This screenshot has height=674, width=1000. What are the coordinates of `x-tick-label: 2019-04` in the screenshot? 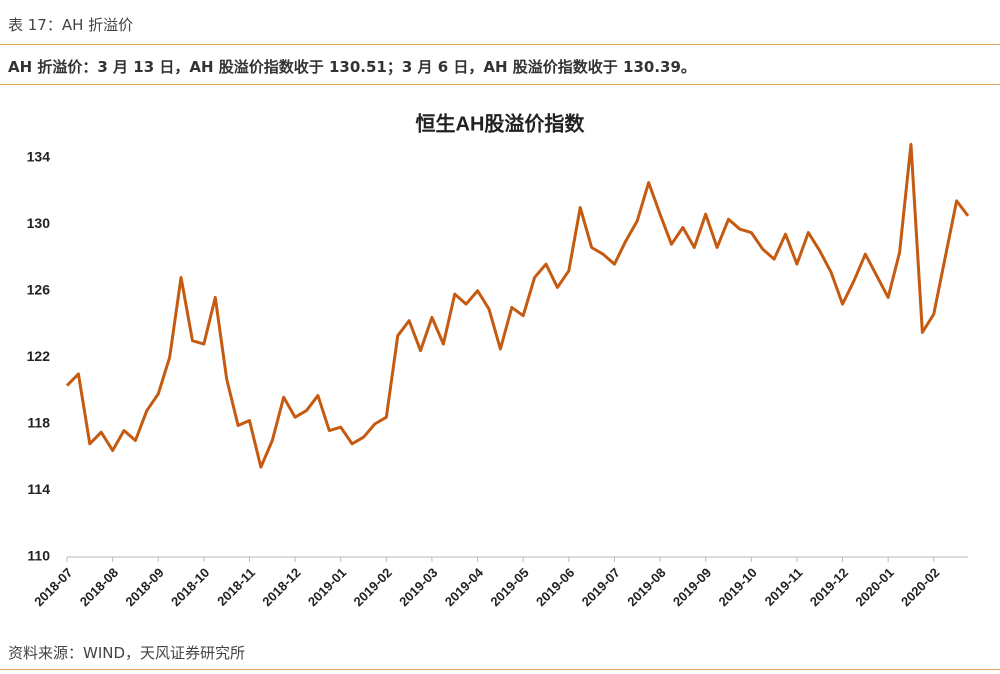 It's located at (464, 586).